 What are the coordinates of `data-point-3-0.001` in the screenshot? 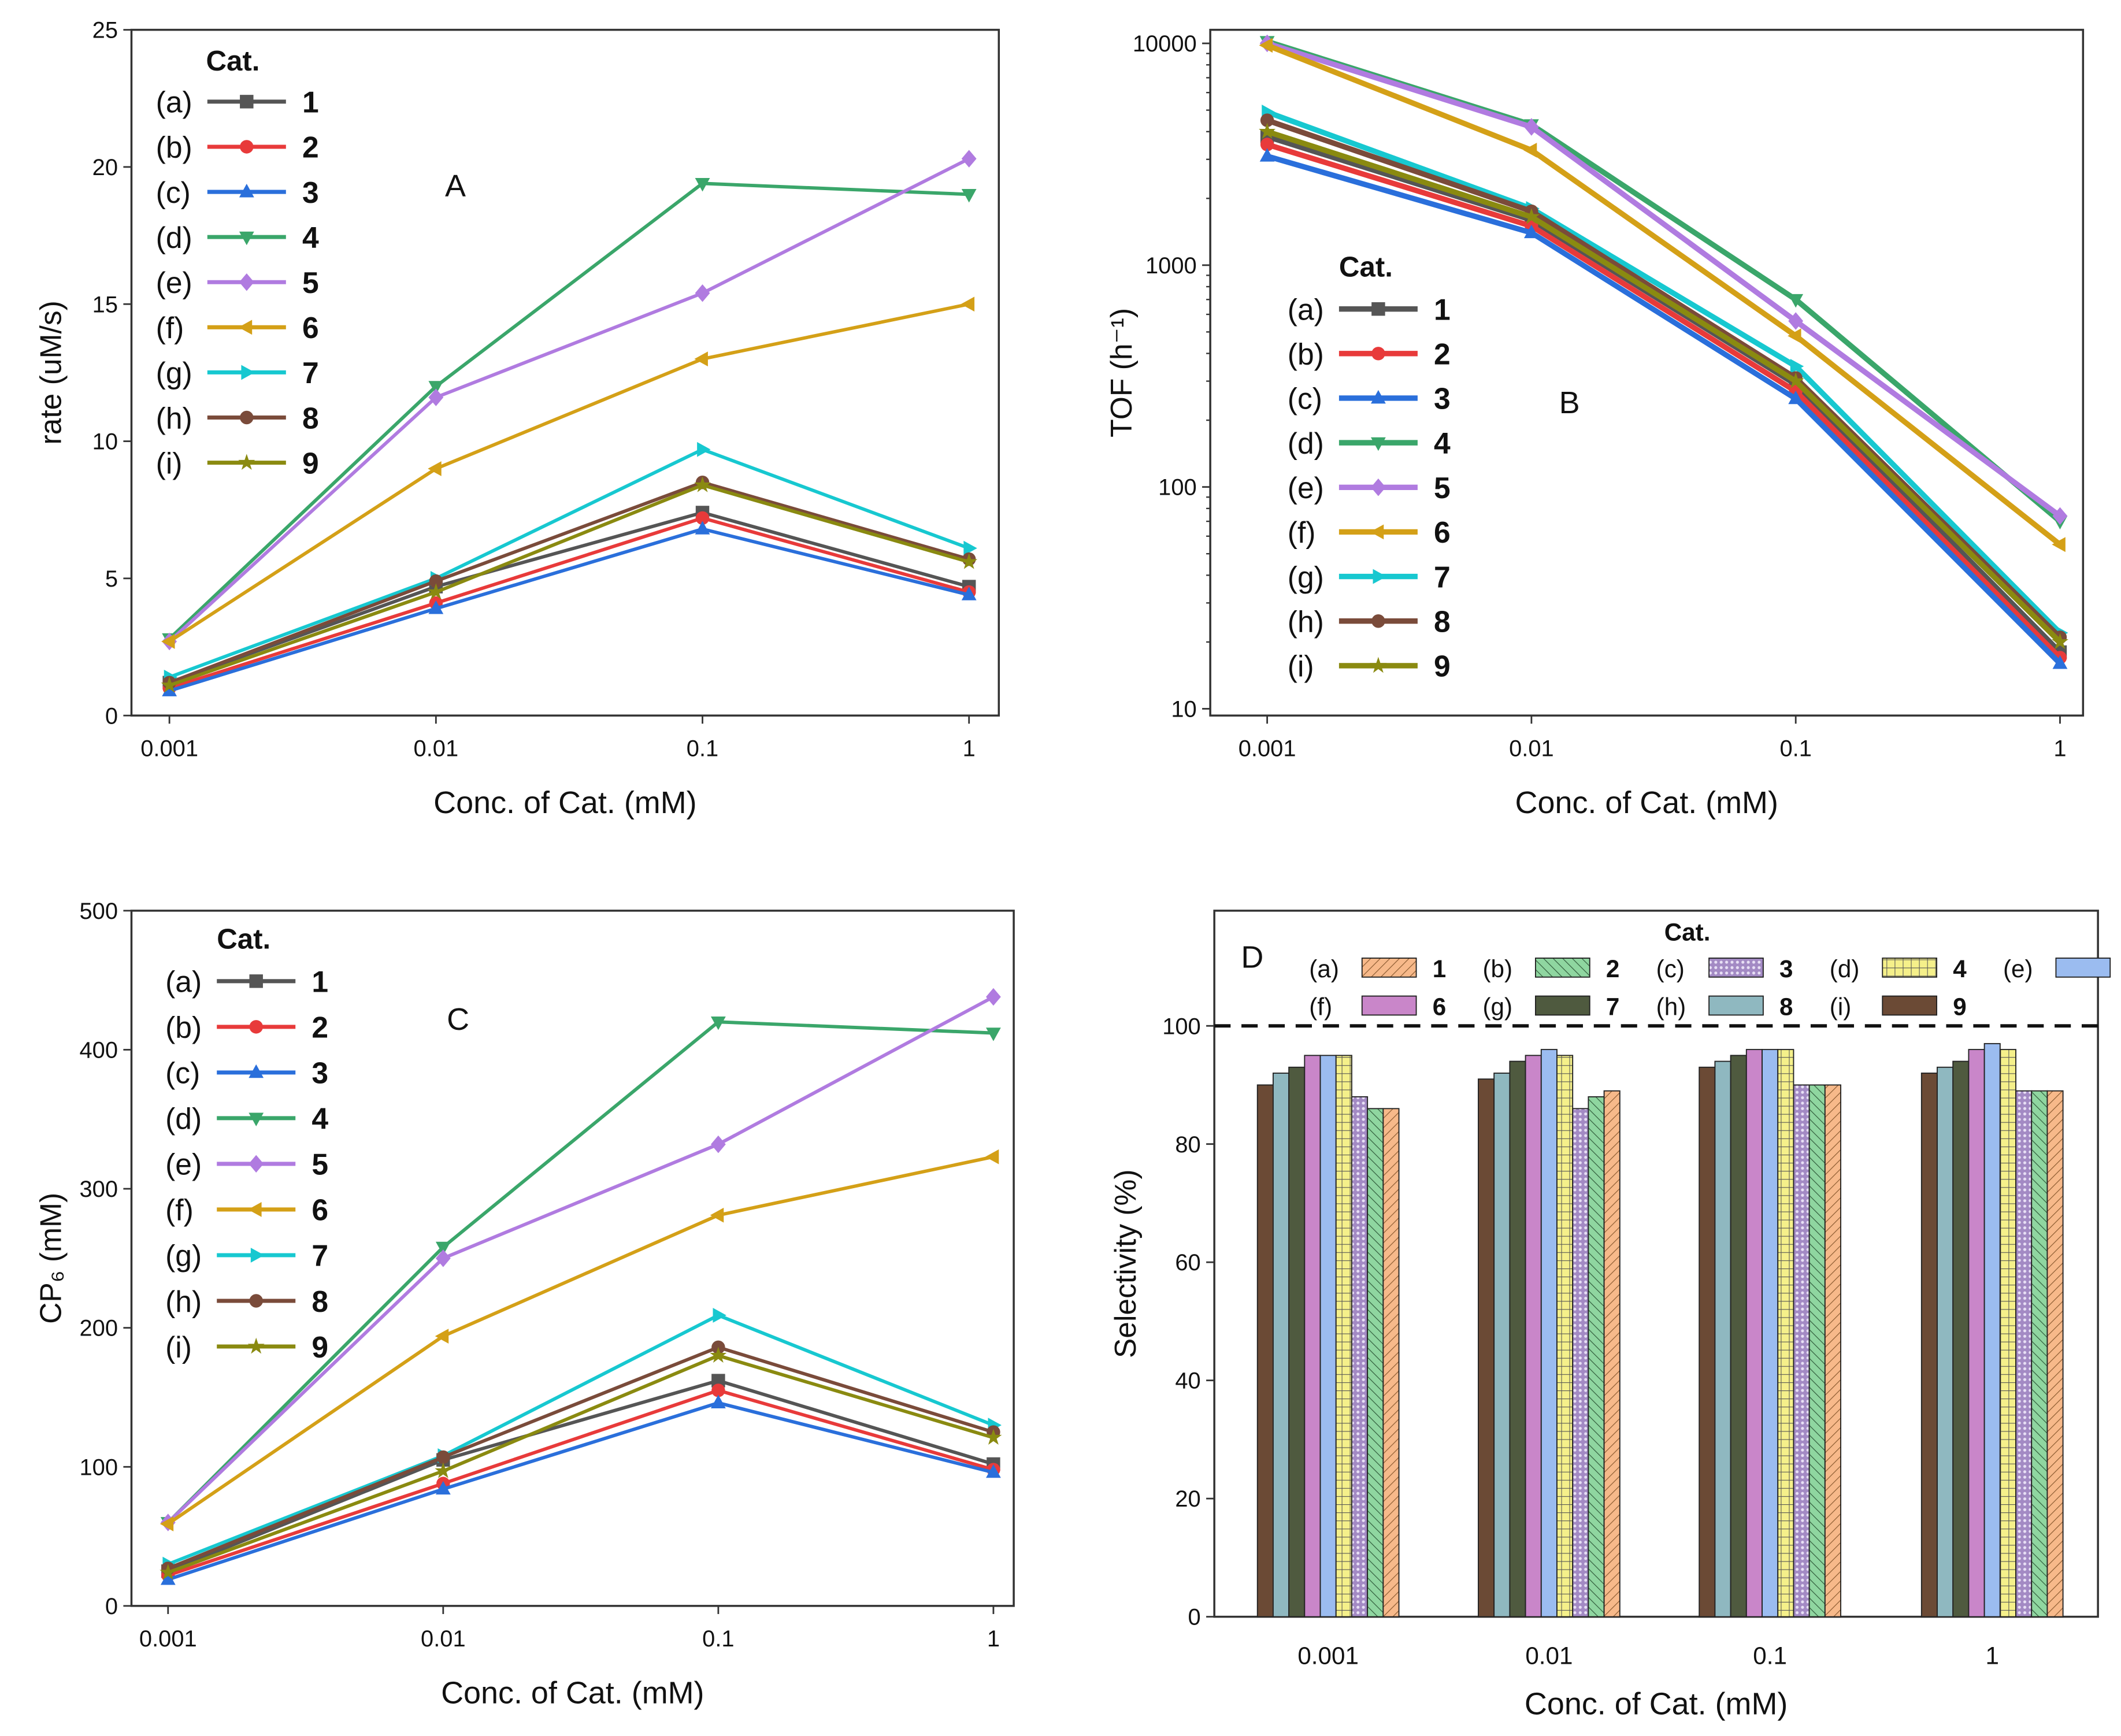 It's located at (168, 1578).